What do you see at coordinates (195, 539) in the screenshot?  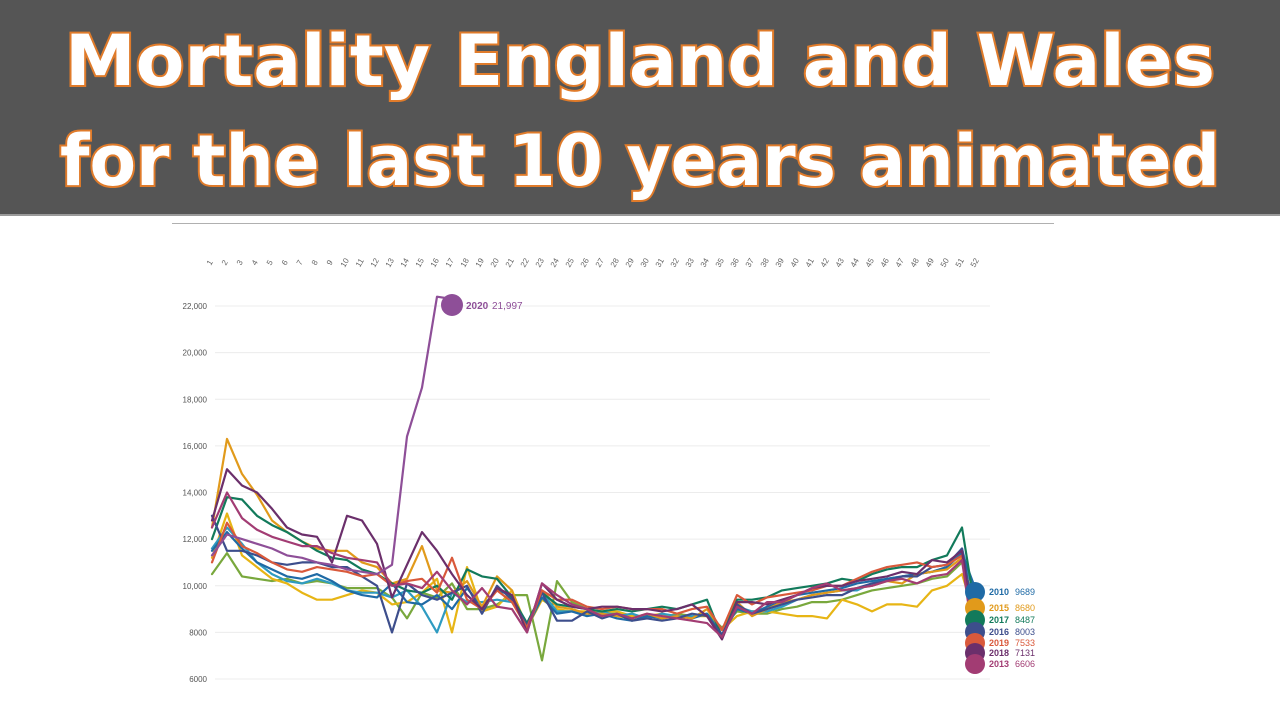 I see `y-tick-label: 12,000` at bounding box center [195, 539].